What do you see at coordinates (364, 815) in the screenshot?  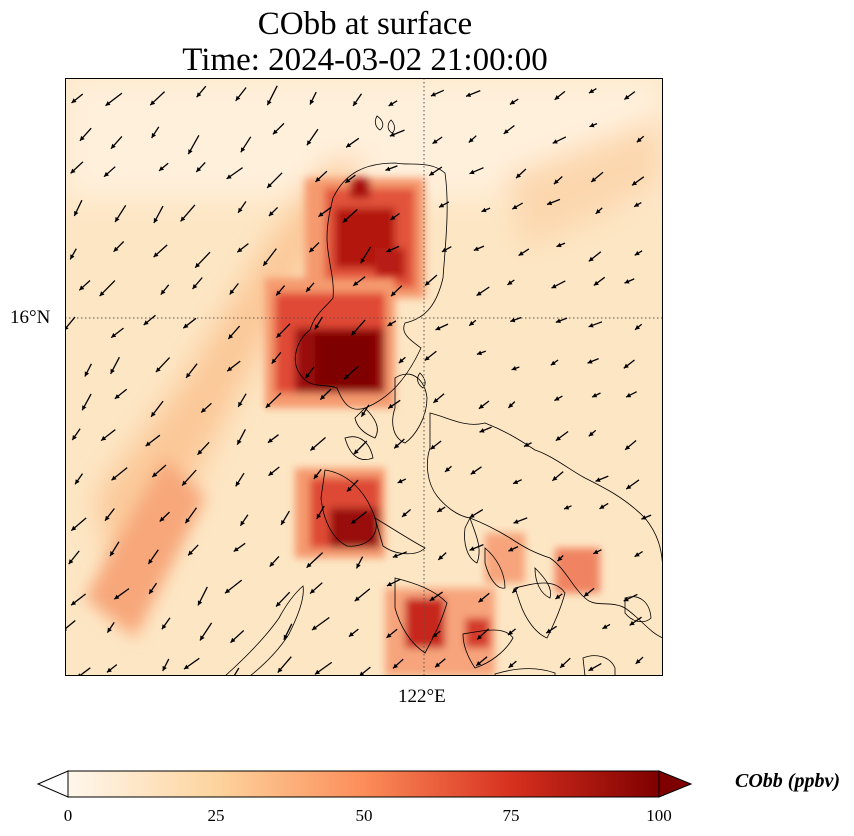 I see `colorbar-tick-50: 50` at bounding box center [364, 815].